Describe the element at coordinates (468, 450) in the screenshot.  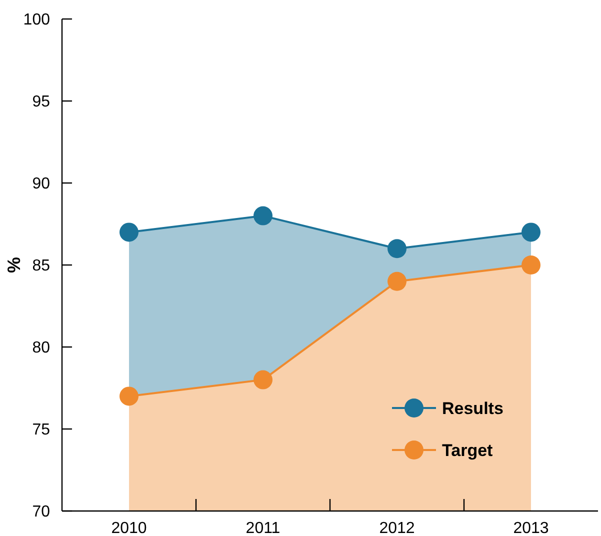
I see `legend-label: Target` at that location.